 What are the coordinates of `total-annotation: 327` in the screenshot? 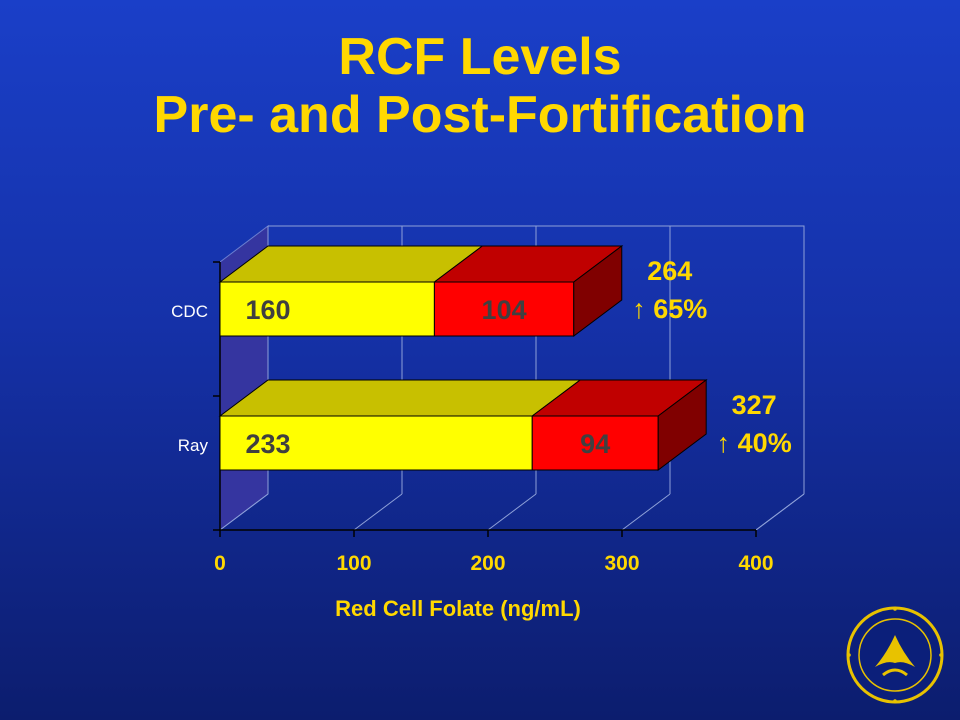 It's located at (754, 405).